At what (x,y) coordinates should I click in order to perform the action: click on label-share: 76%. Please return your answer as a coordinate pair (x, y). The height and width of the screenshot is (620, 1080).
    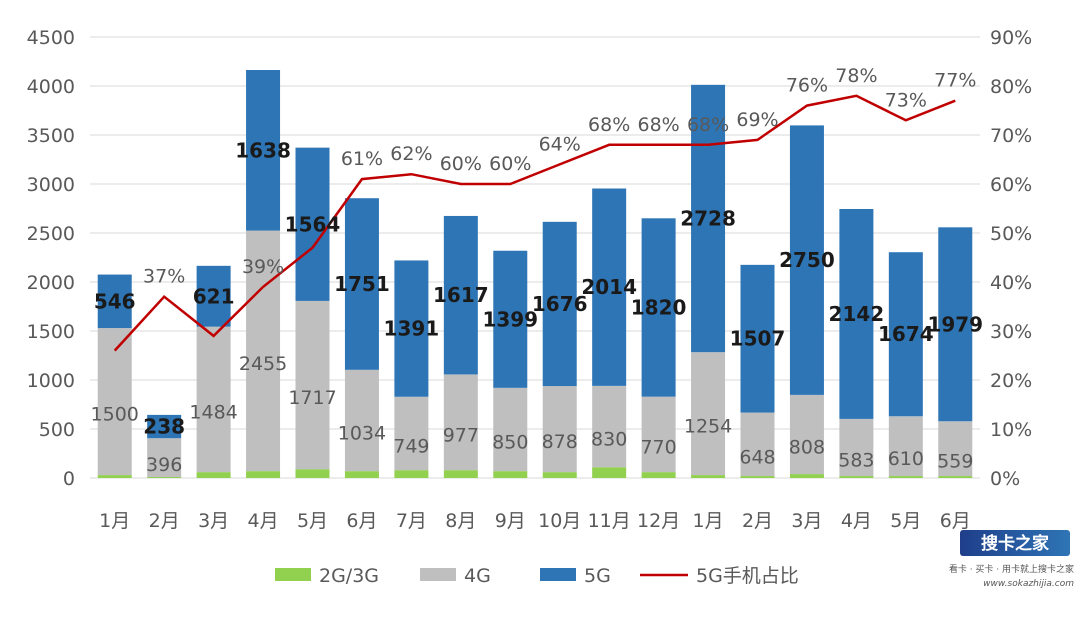
    Looking at the image, I should click on (807, 86).